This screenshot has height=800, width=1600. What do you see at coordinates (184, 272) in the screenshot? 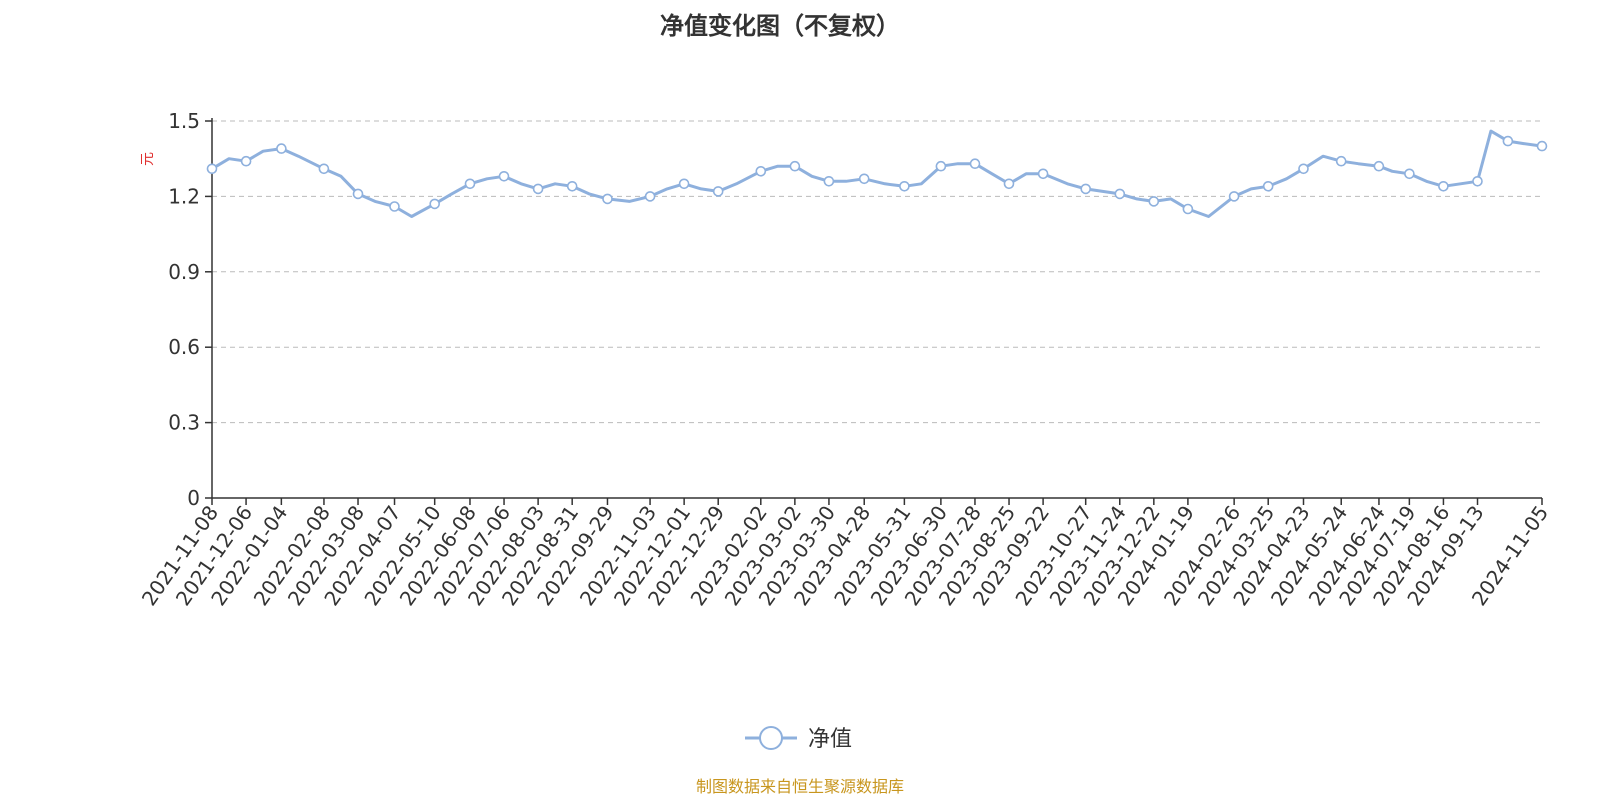
I see `y-tick-label: 0.9` at bounding box center [184, 272].